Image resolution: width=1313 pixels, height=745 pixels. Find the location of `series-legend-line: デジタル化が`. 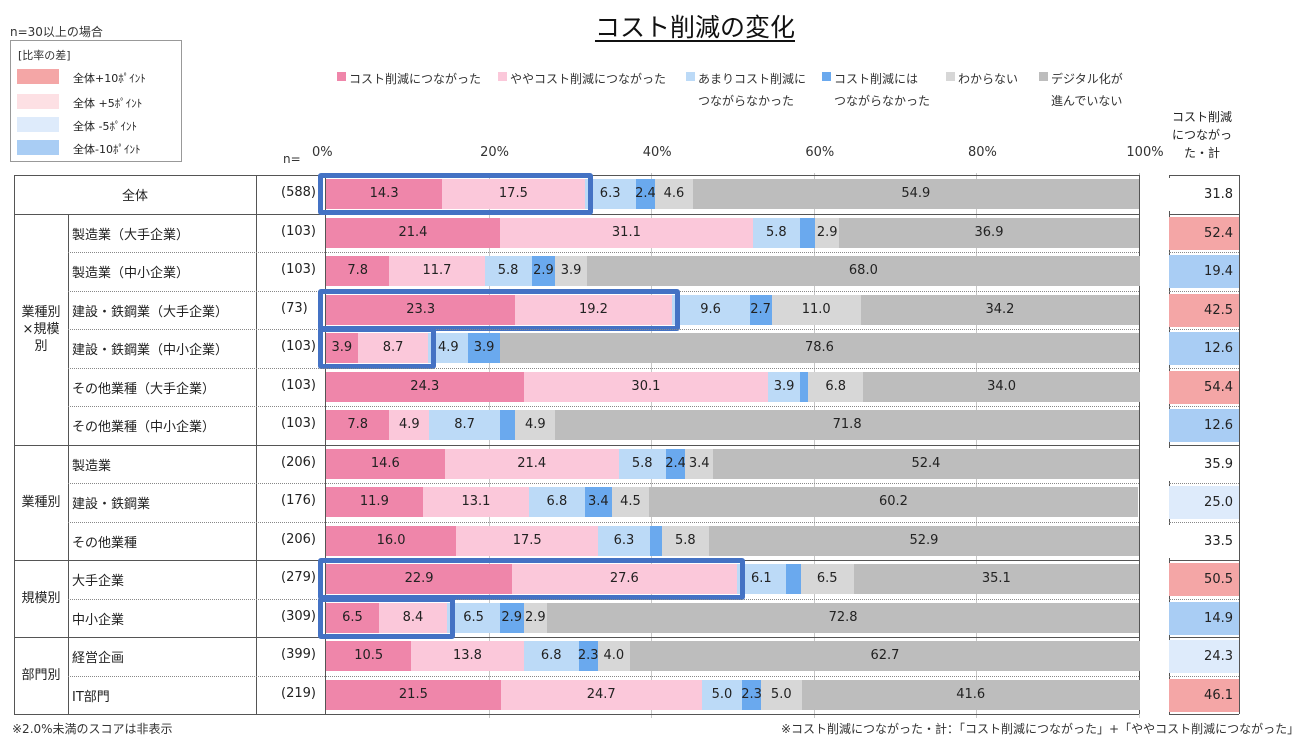

series-legend-line: デジタル化が is located at coordinates (1087, 79).